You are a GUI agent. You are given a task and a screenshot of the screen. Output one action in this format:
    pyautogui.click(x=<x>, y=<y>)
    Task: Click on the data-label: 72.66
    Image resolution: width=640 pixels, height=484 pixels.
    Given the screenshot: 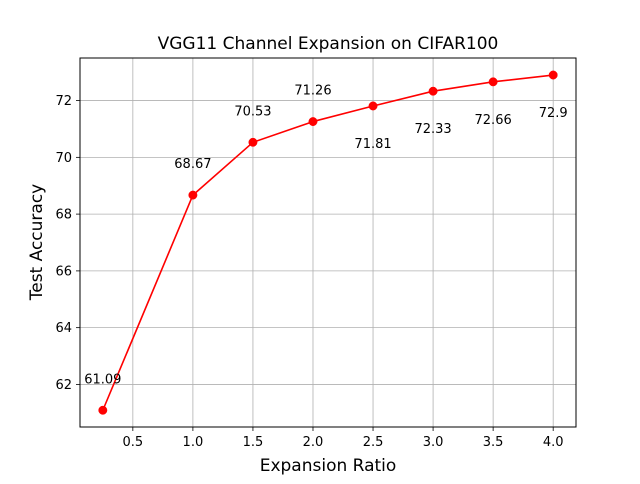 What is the action you would take?
    pyautogui.click(x=493, y=120)
    